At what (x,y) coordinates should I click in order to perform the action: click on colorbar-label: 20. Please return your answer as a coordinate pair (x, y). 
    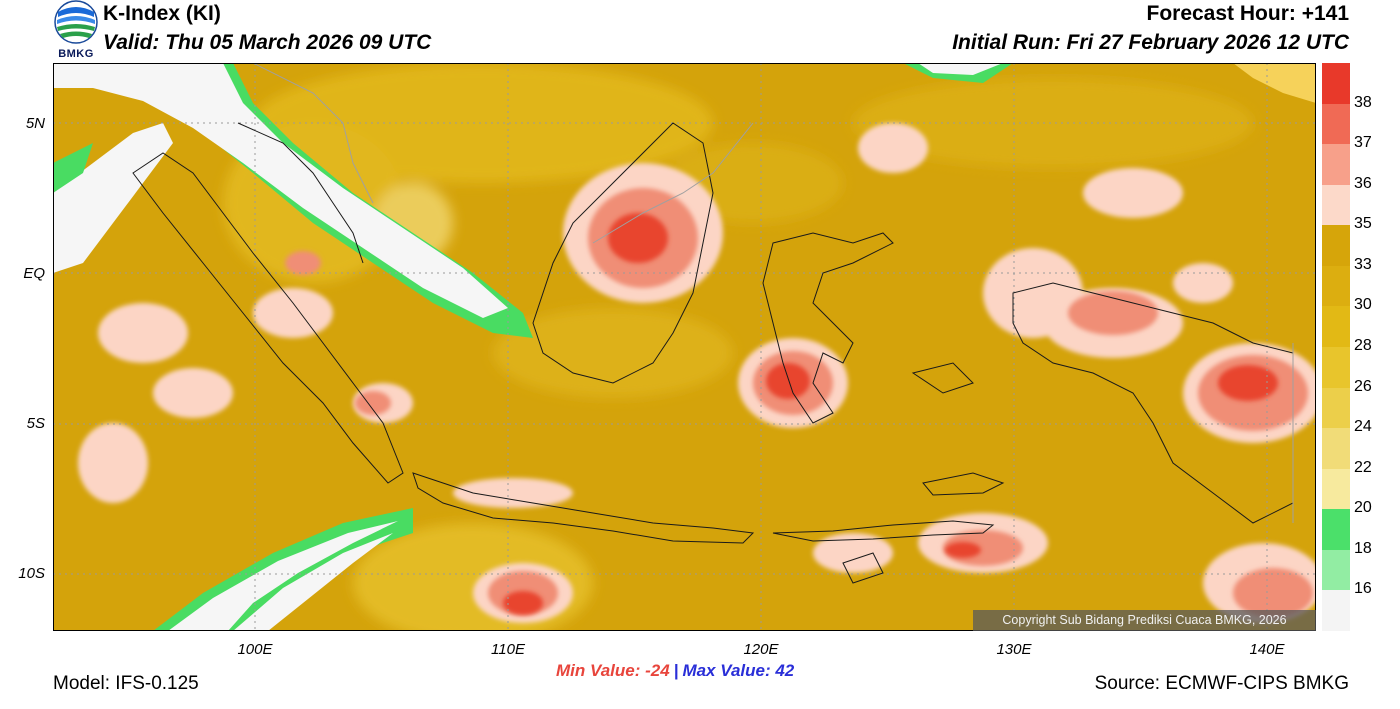
    Looking at the image, I should click on (1363, 508).